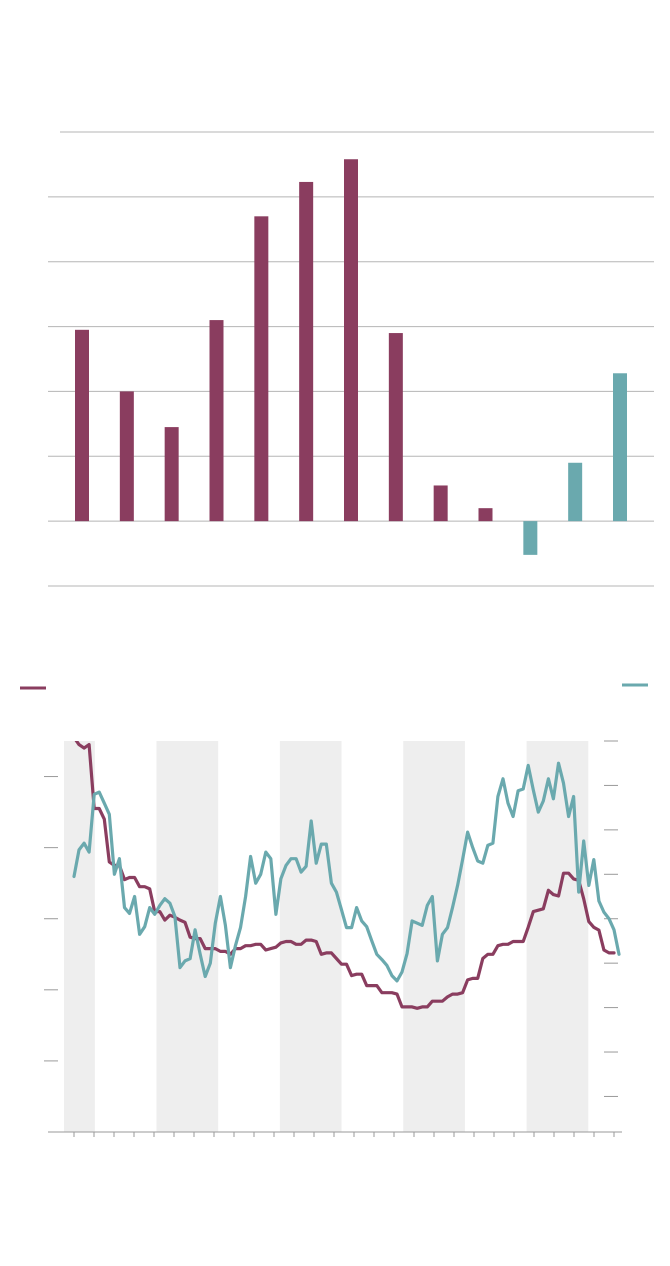 The width and height of the screenshot is (670, 1266). I want to click on series-line-right, so click(346, 872).